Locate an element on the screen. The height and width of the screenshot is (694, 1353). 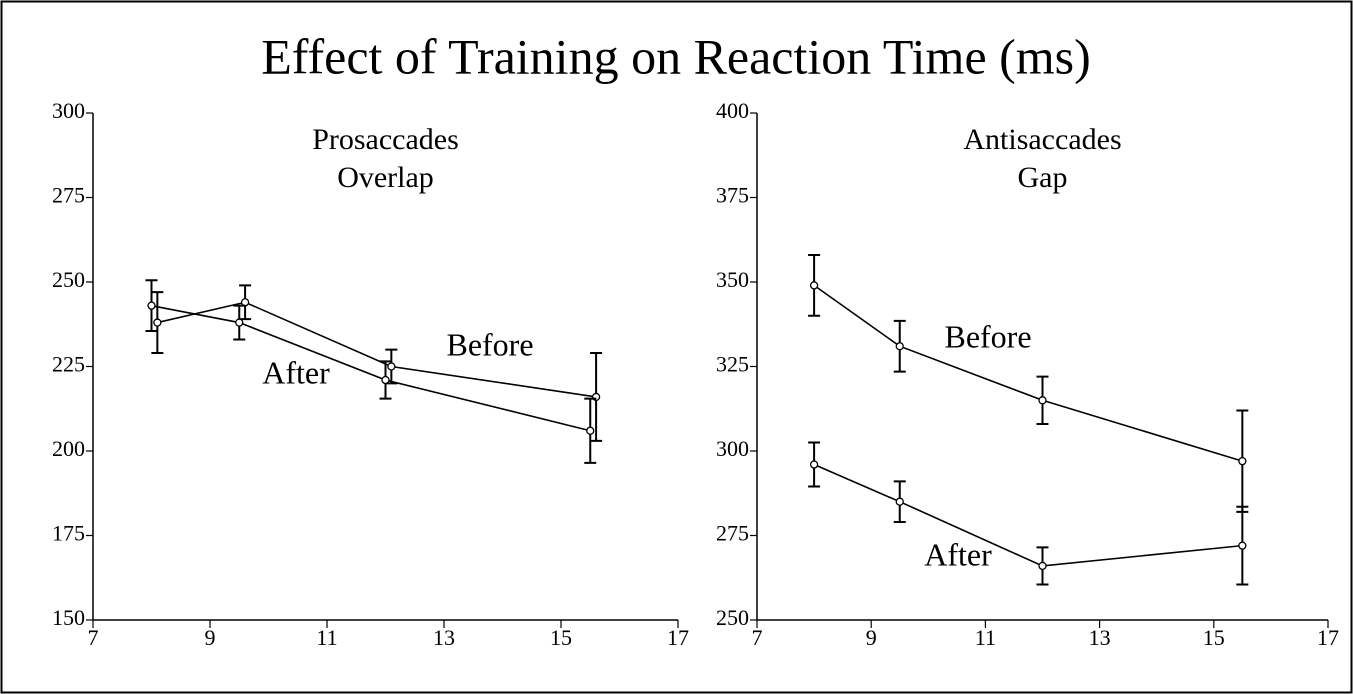
subtitle: Gap is located at coordinates (1043, 177).